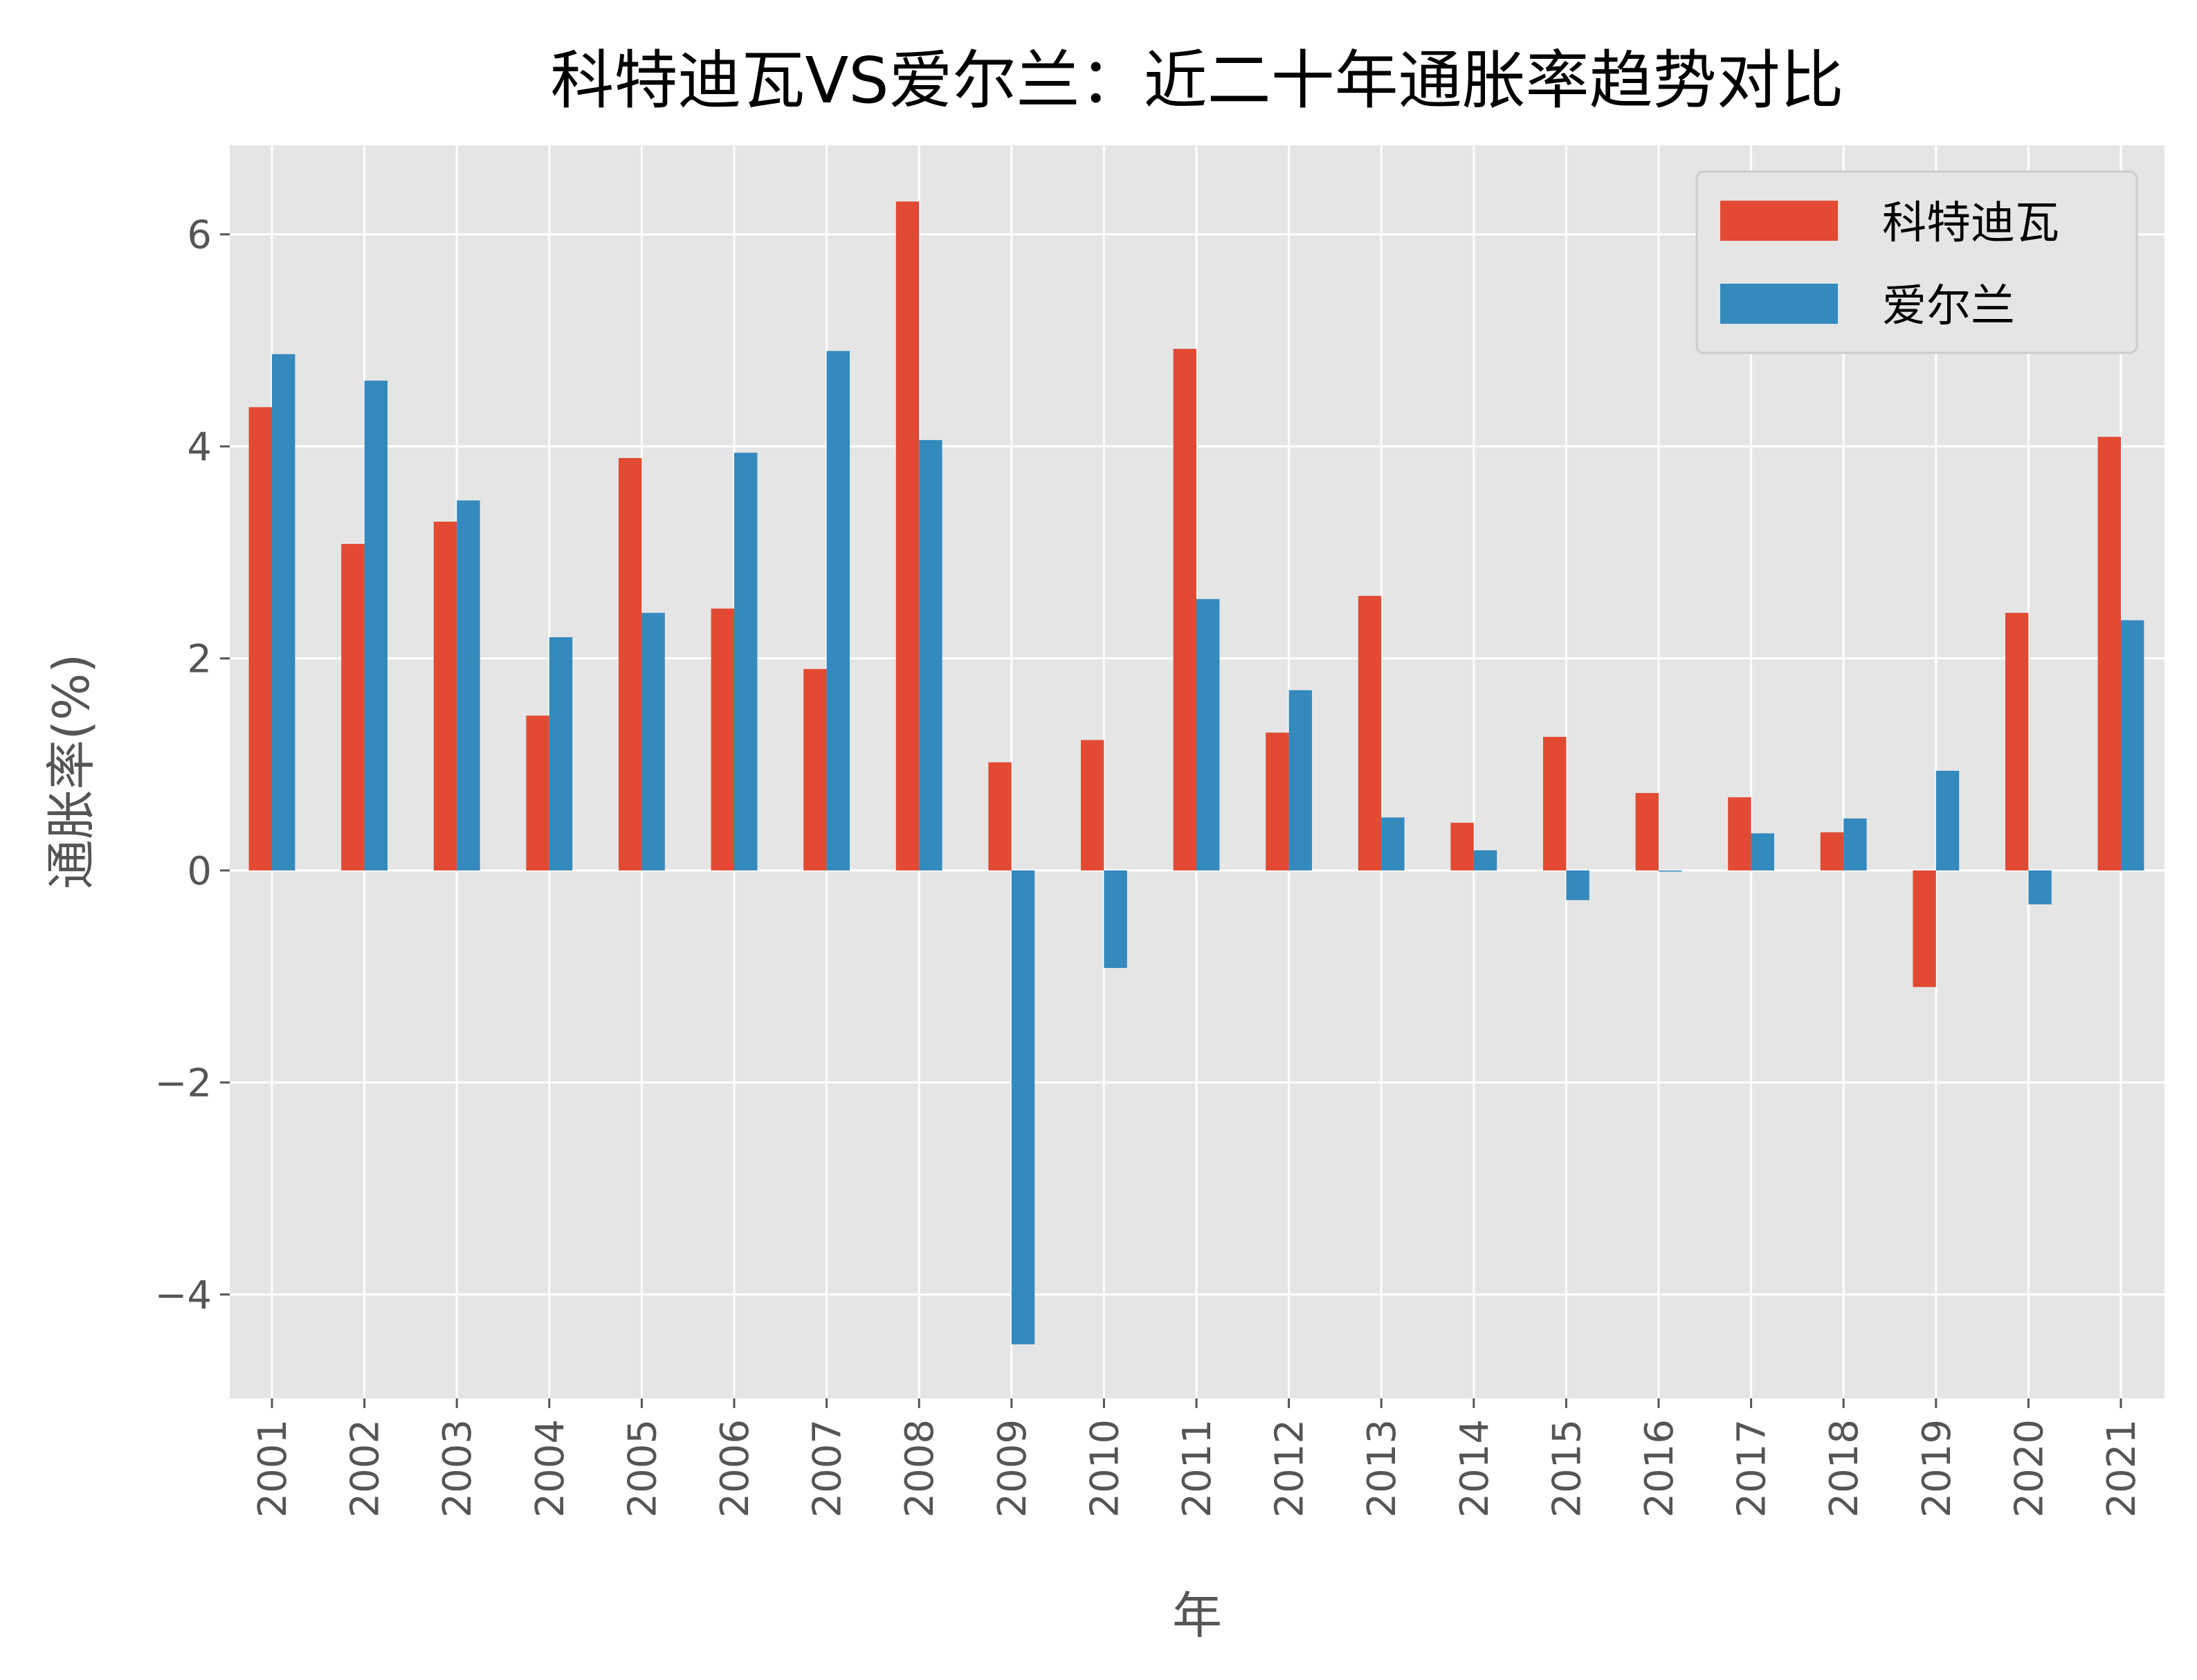  What do you see at coordinates (1393, 844) in the screenshot?
I see `bar-ireland-2013` at bounding box center [1393, 844].